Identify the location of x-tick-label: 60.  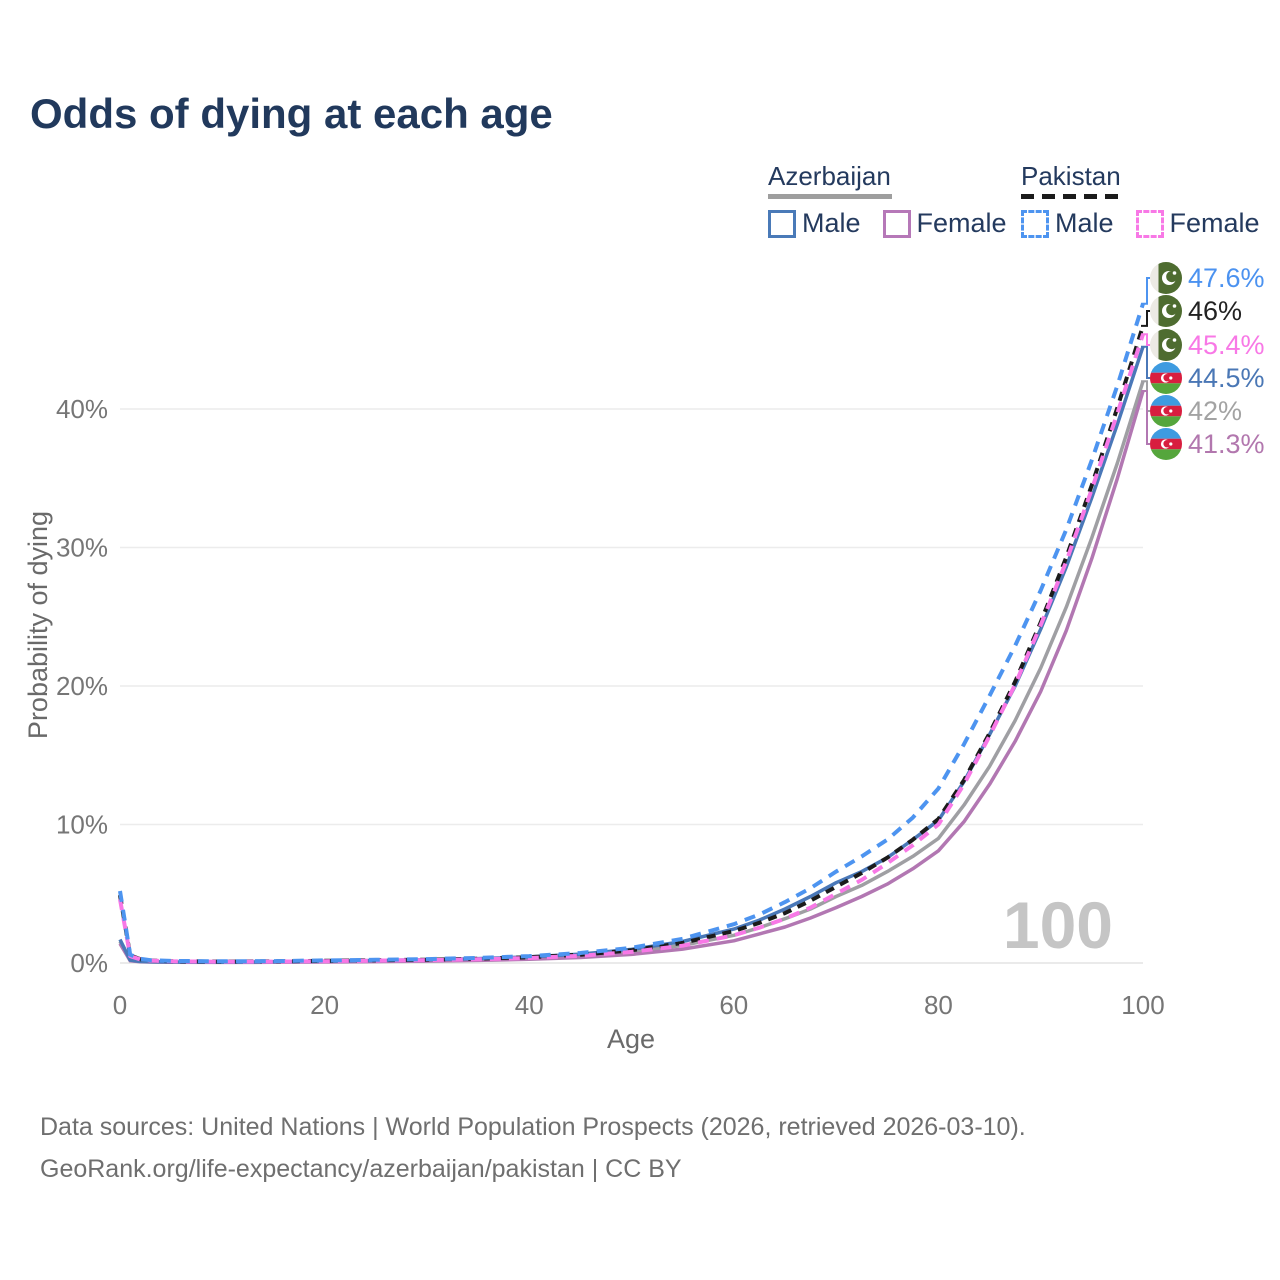
(733, 1005).